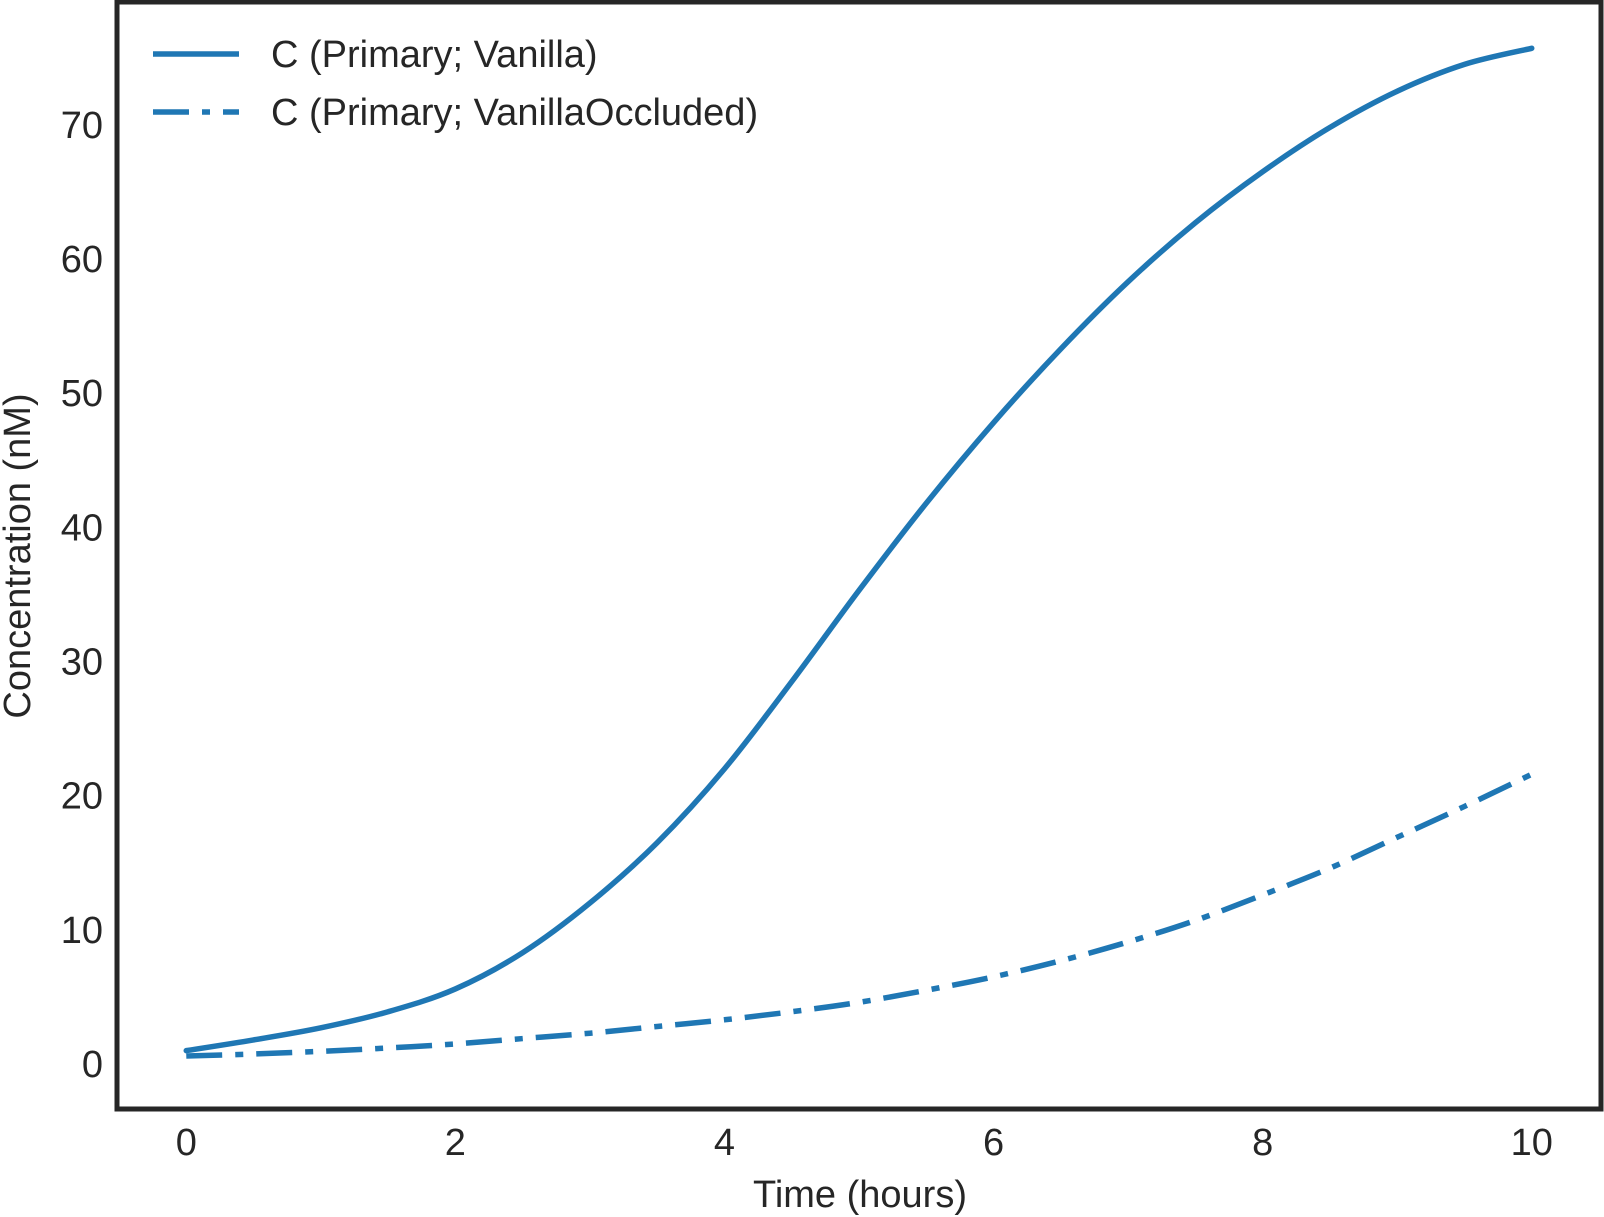 This screenshot has height=1217, width=1604. Describe the element at coordinates (82, 394) in the screenshot. I see `y-tick-label: 50` at that location.